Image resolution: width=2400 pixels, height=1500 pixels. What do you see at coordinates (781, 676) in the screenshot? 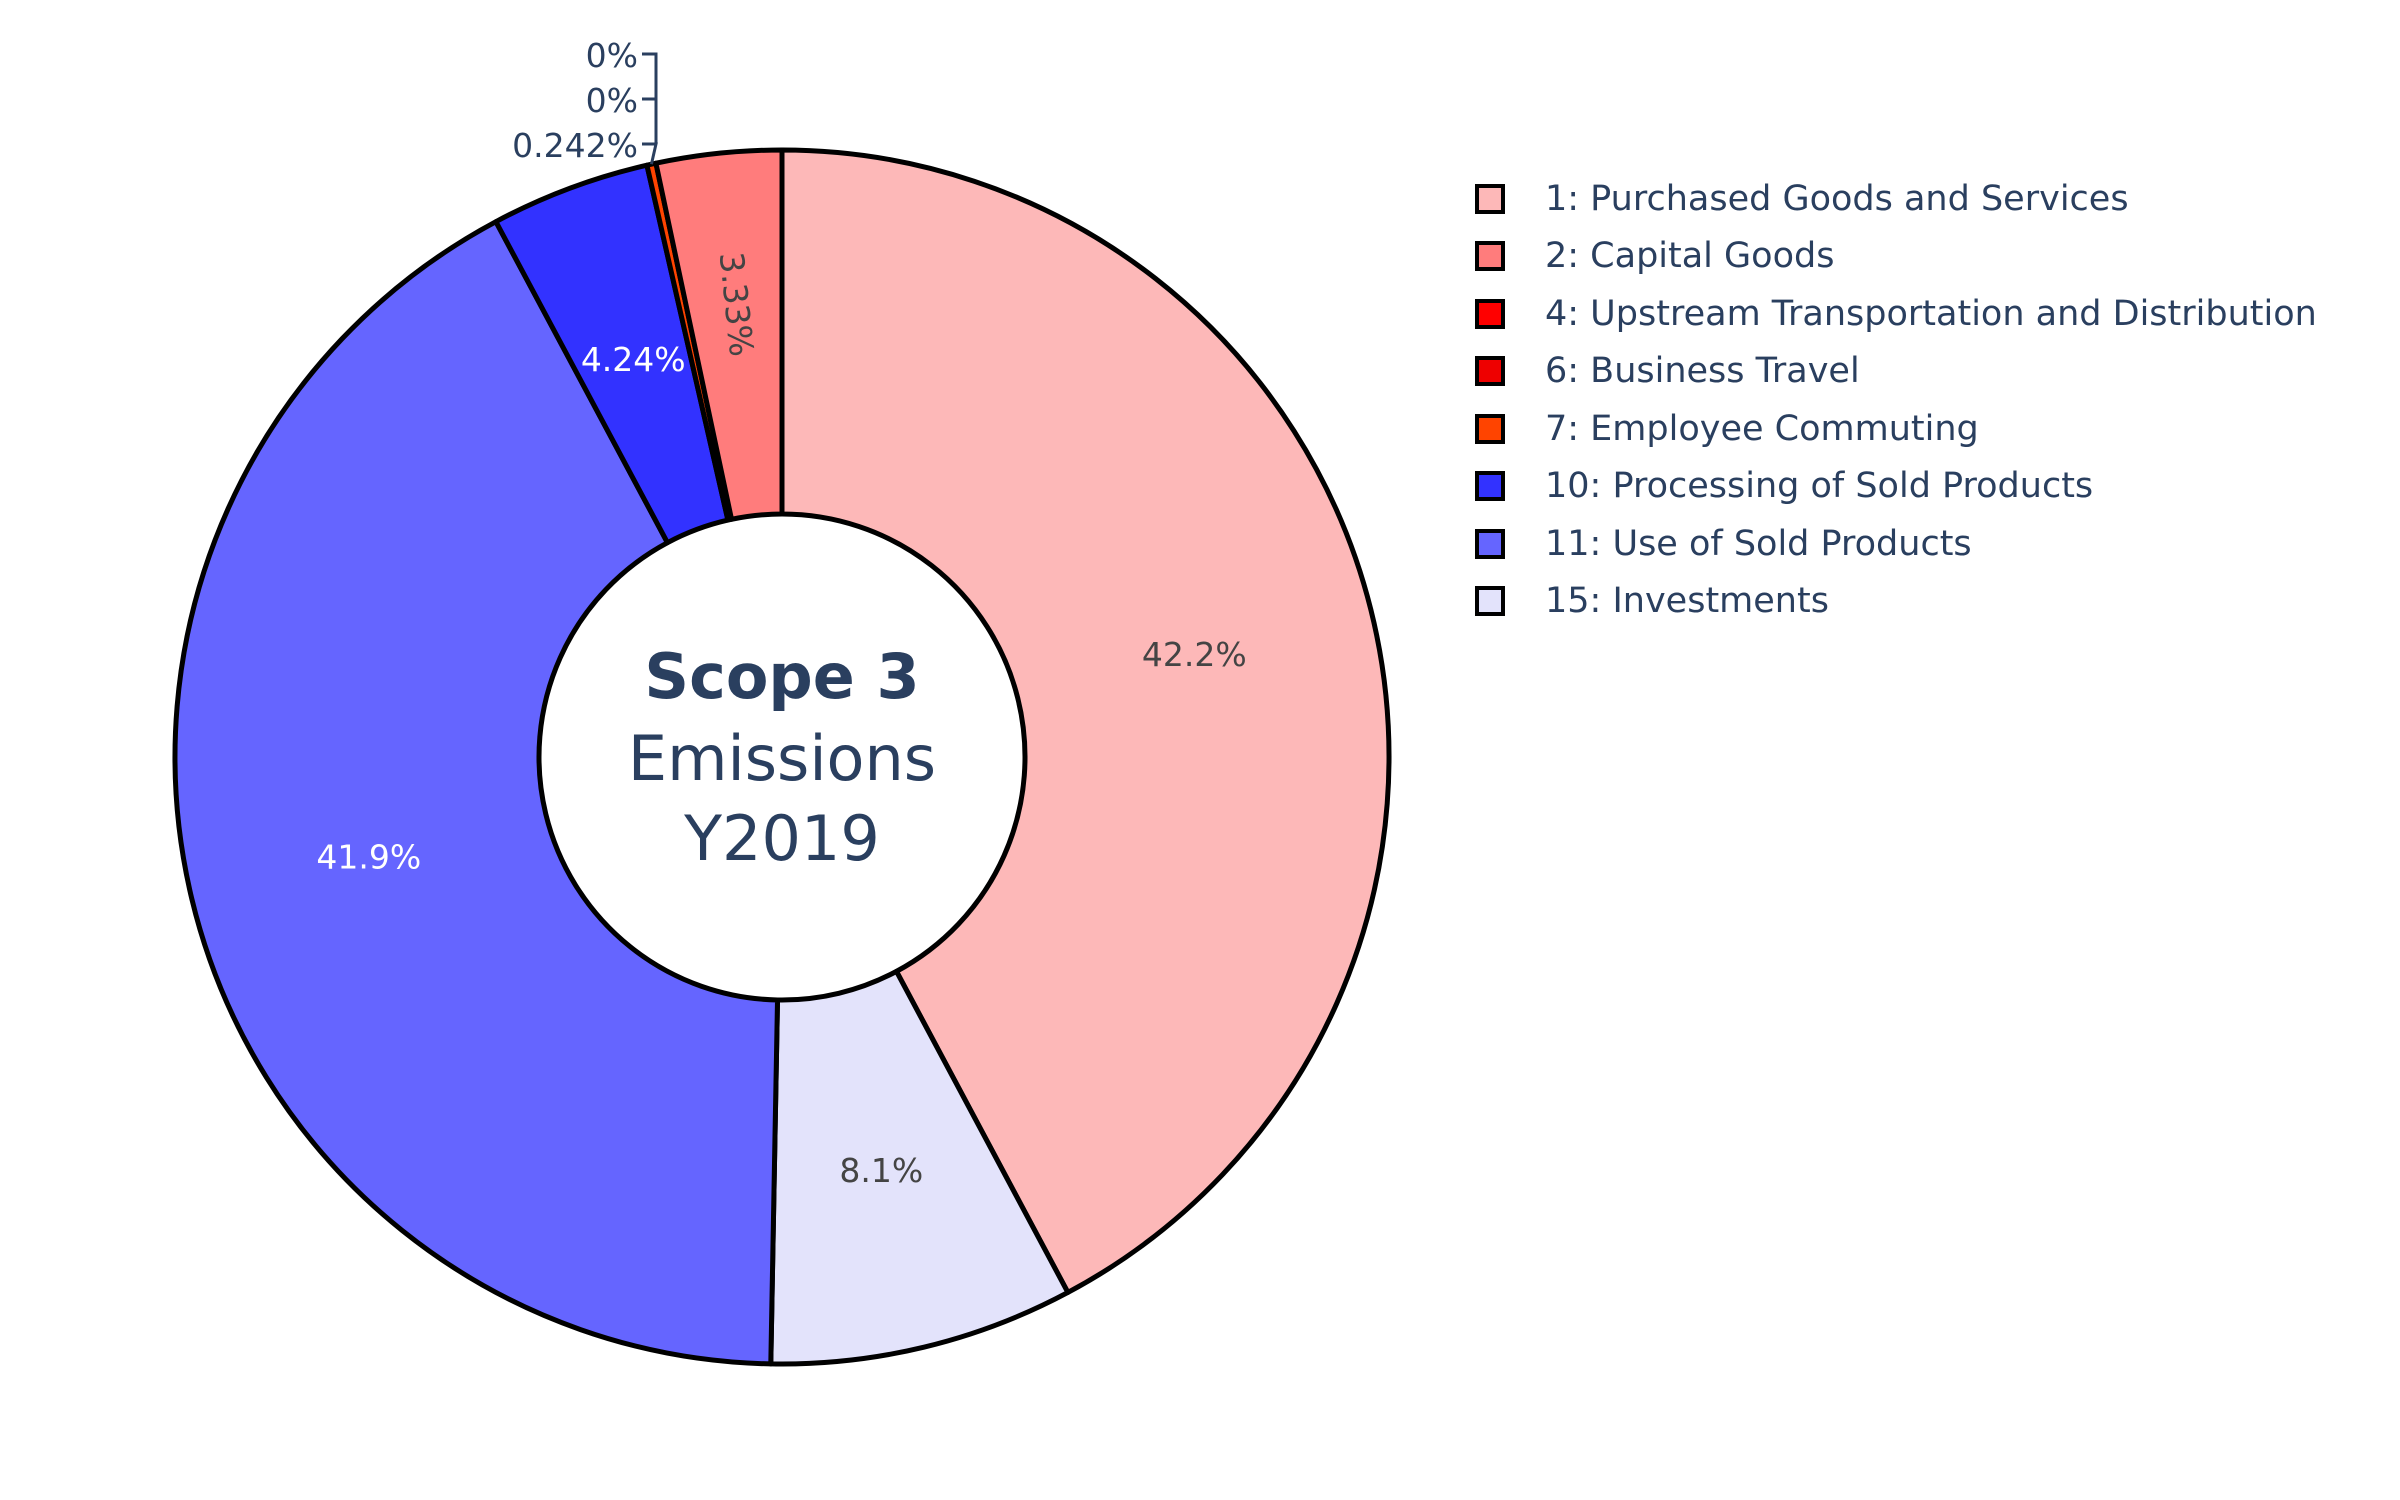
I see `center-title: Scope 3` at bounding box center [781, 676].